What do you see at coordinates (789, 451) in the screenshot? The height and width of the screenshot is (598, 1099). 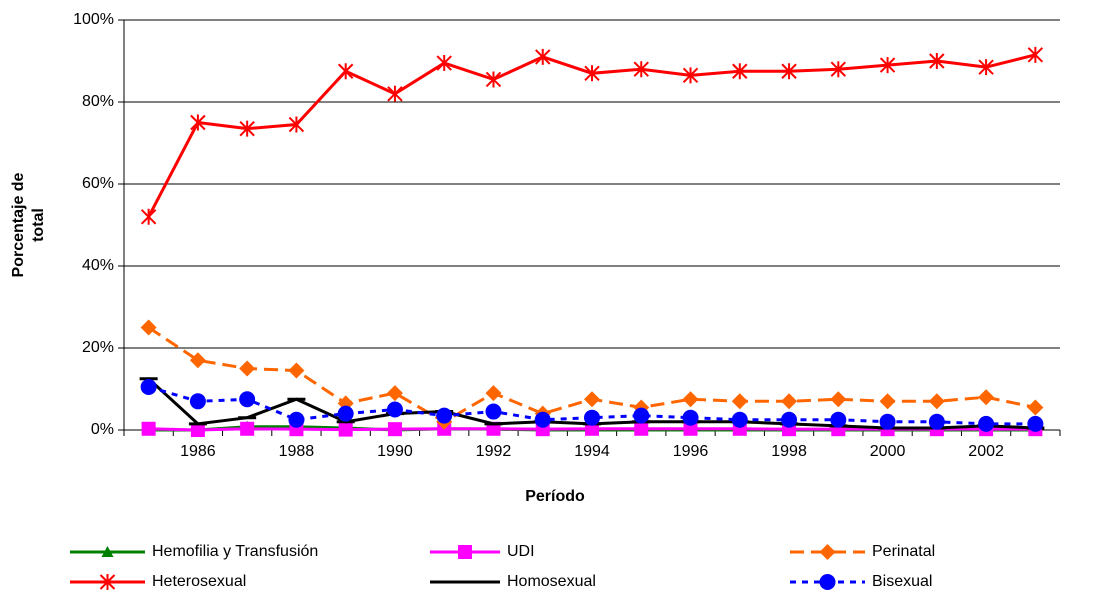 I see `x-tick-label: 1998` at bounding box center [789, 451].